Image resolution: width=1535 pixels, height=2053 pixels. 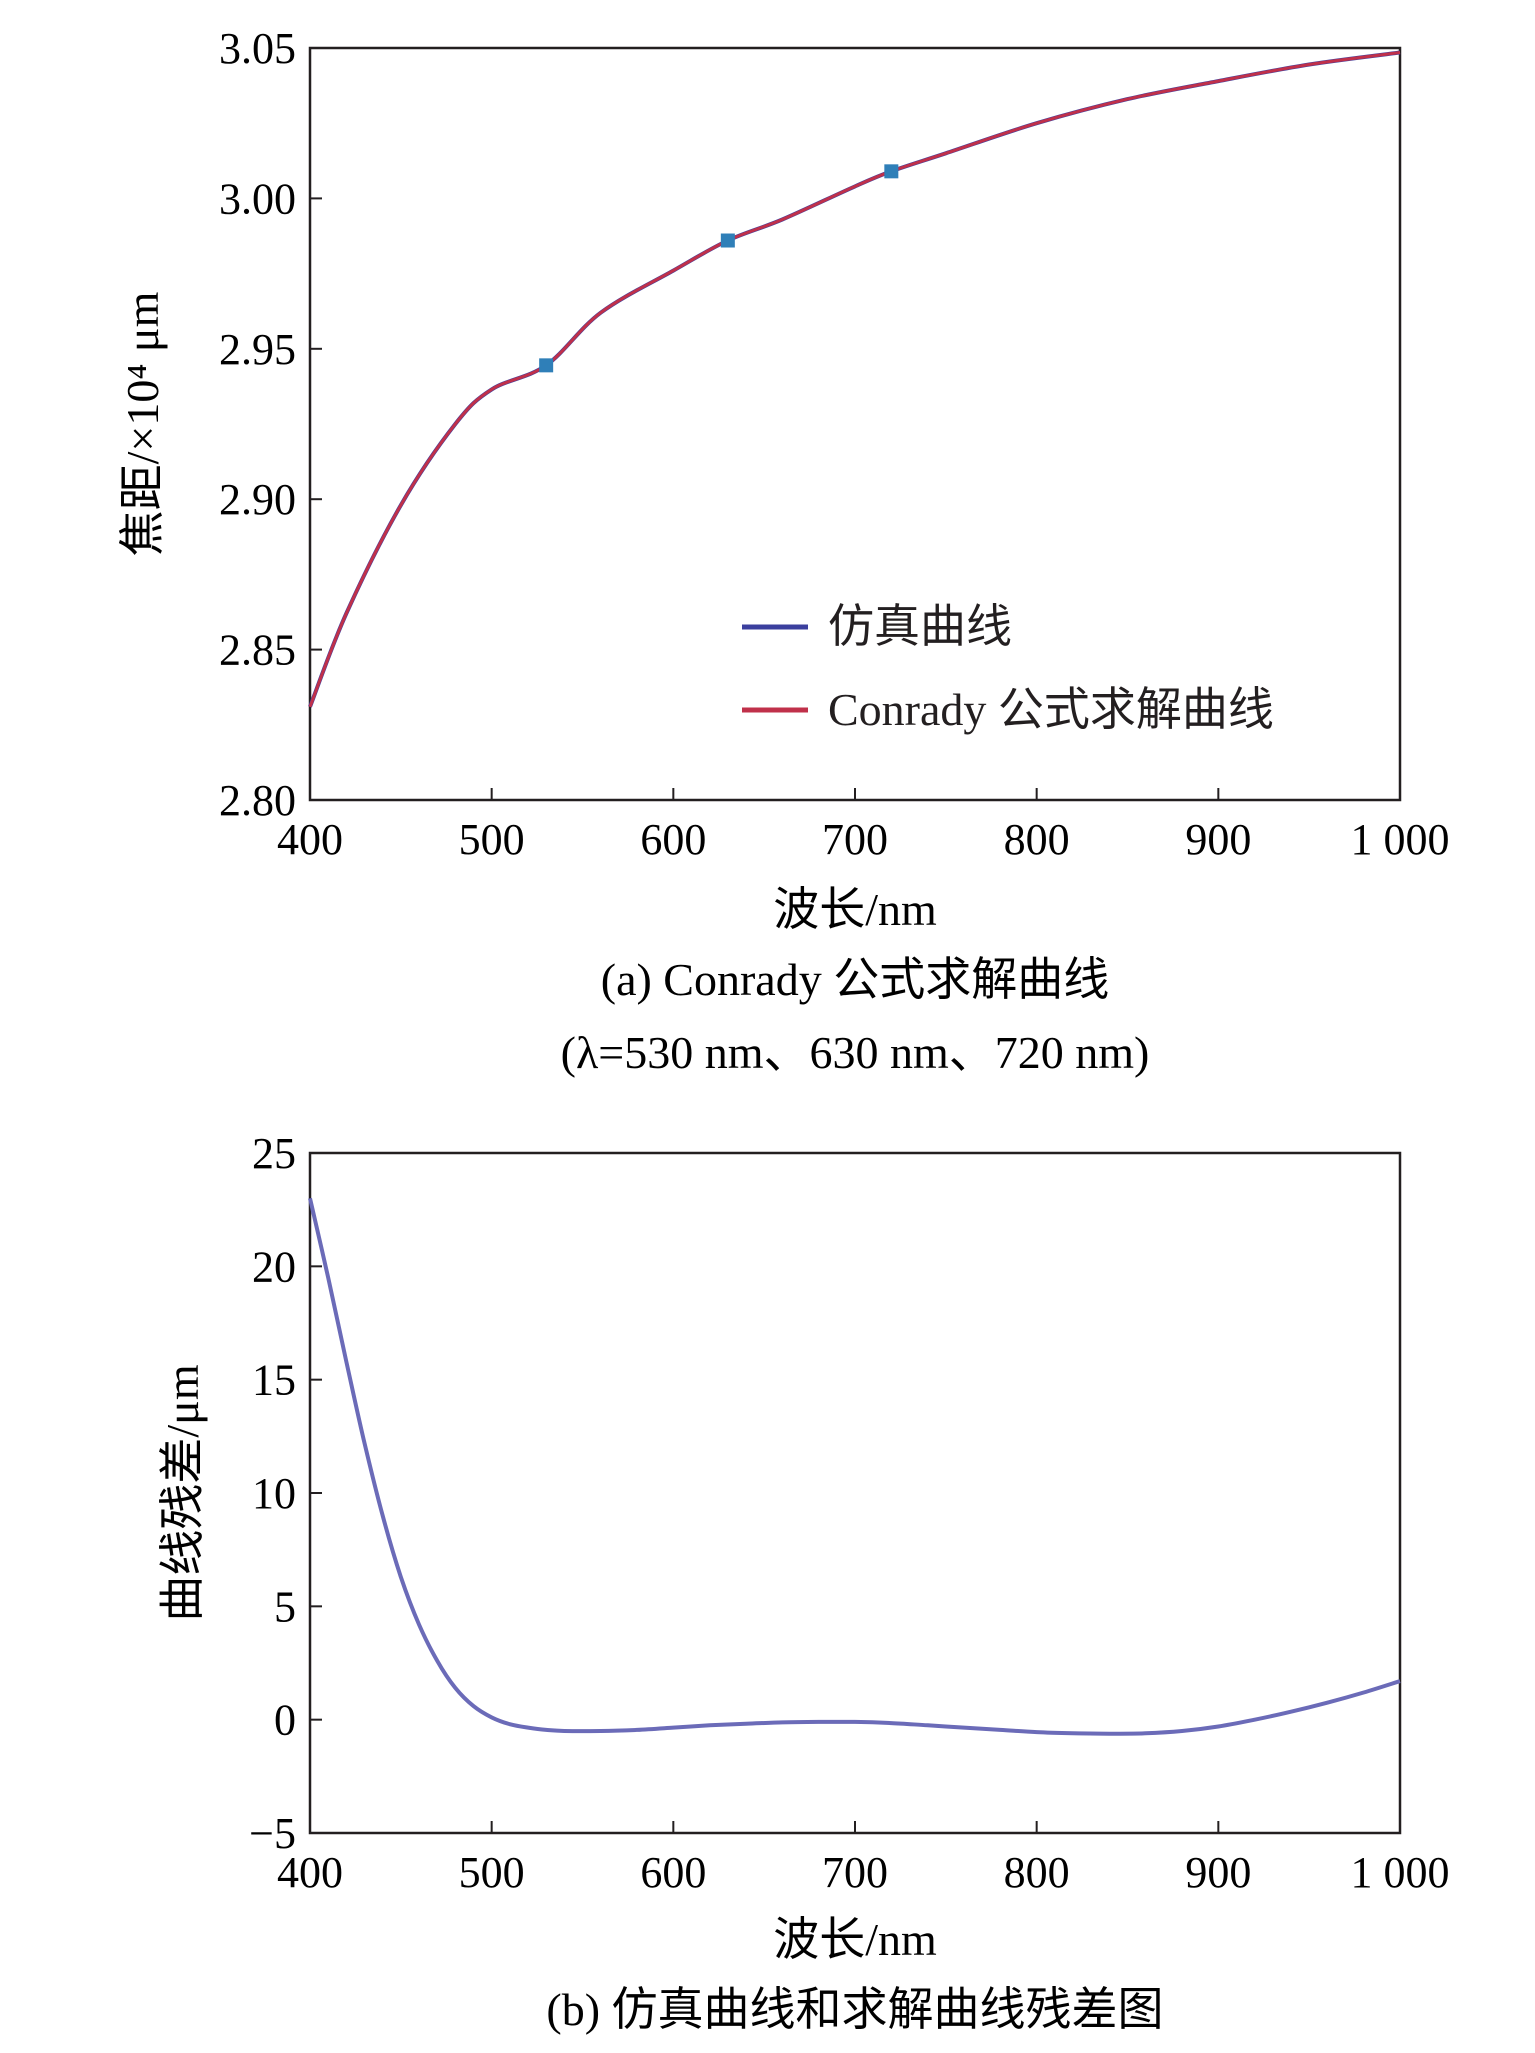 I want to click on y-tick-label: 20, so click(x=274, y=1266).